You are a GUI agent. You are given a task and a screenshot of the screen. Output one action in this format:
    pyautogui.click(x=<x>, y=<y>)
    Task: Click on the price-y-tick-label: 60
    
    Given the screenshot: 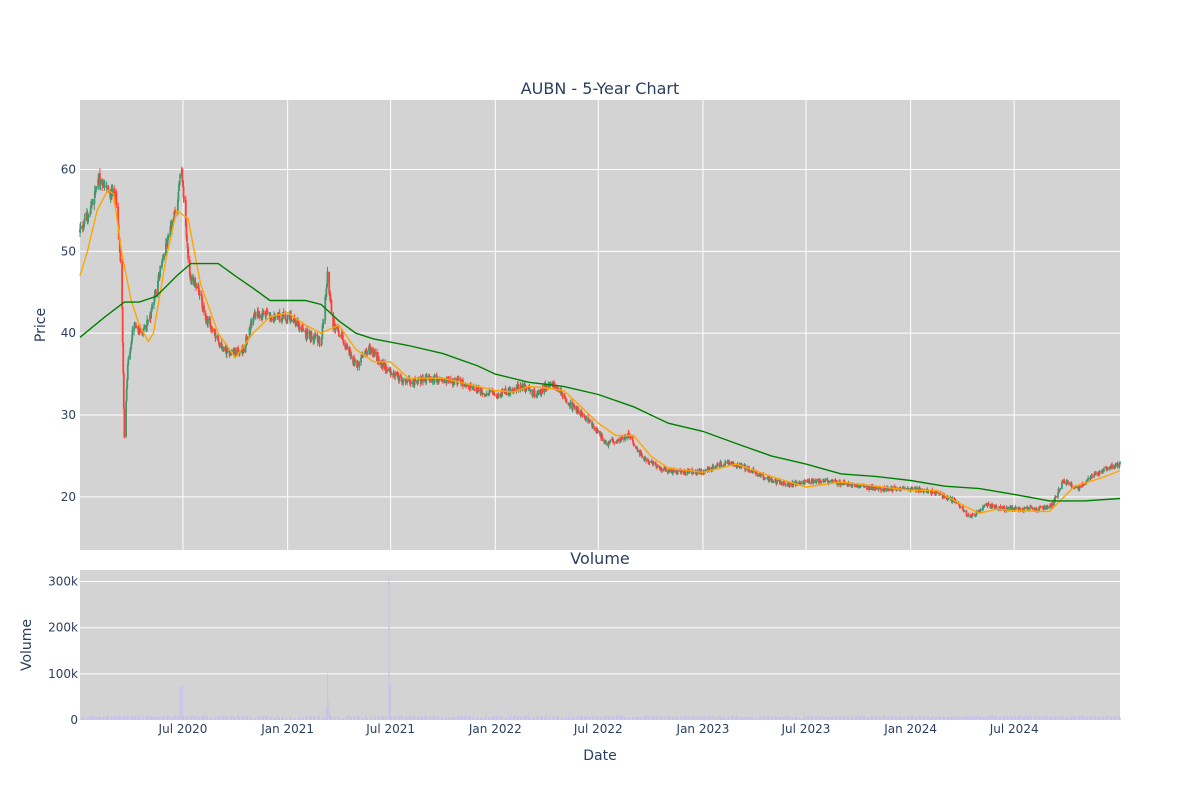 What is the action you would take?
    pyautogui.click(x=68, y=170)
    